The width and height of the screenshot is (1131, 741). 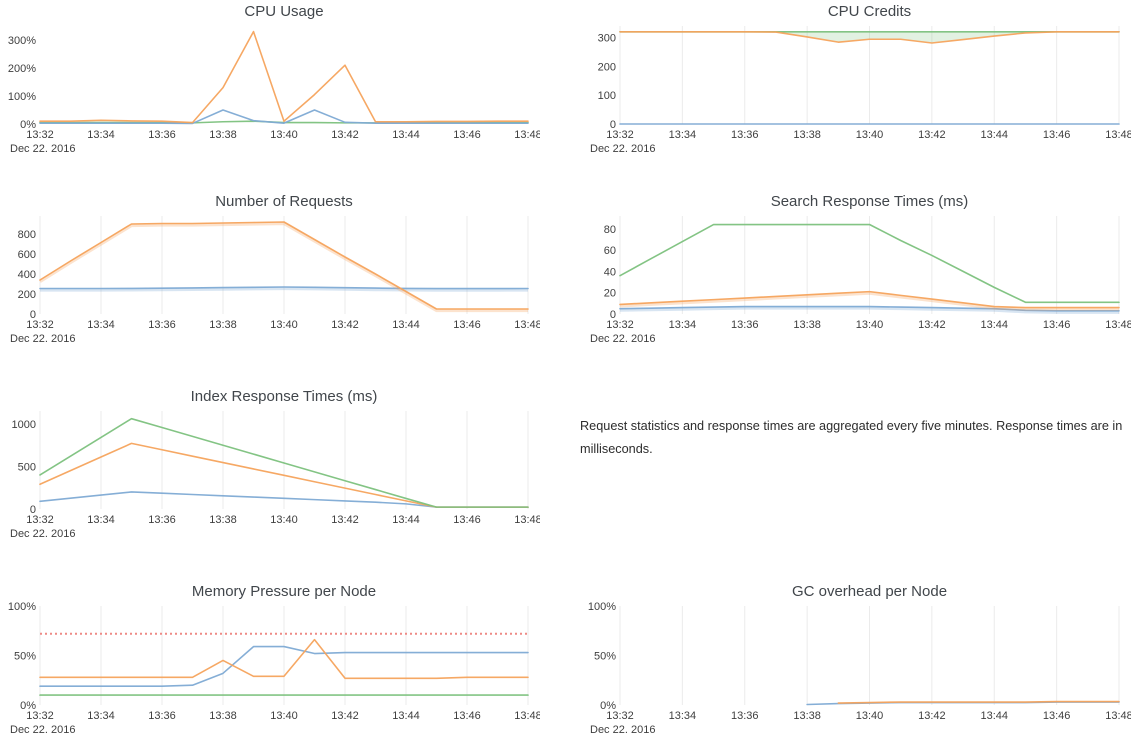 What do you see at coordinates (869, 11) in the screenshot?
I see `chart-title: CPU Credits` at bounding box center [869, 11].